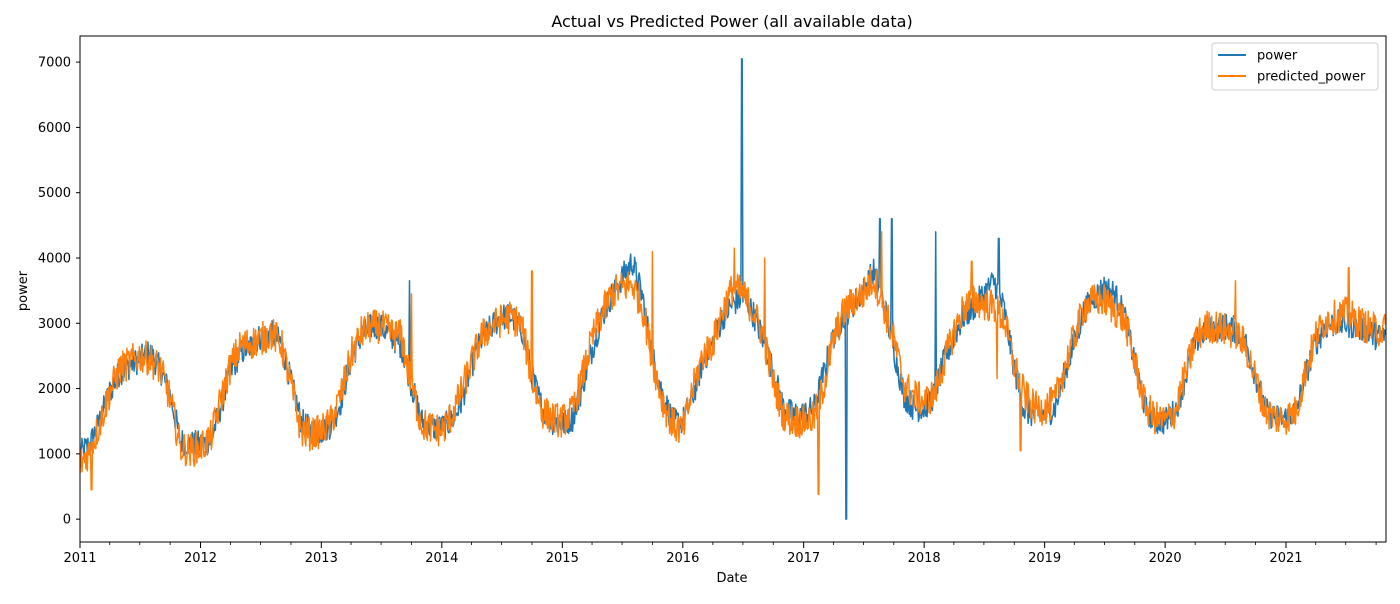 The height and width of the screenshot is (604, 1400). Describe the element at coordinates (54, 193) in the screenshot. I see `y-tick-label: 5000` at that location.